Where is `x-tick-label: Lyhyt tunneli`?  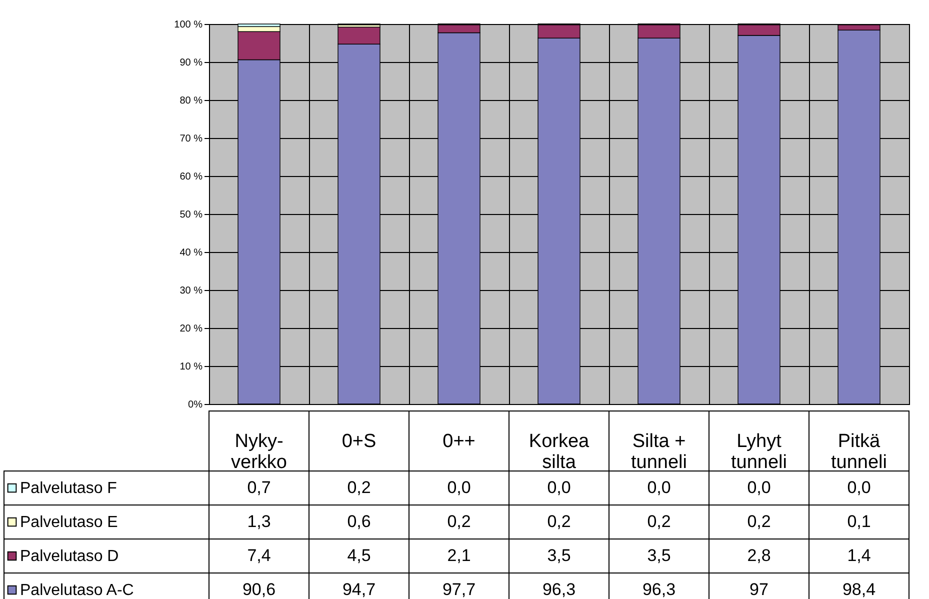
x-tick-label: Lyhyt tunneli is located at coordinates (759, 452).